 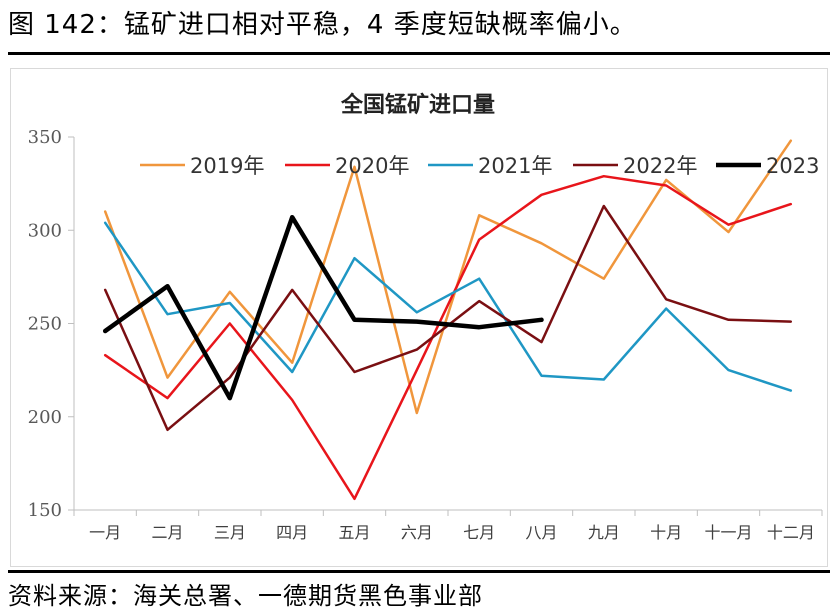 What do you see at coordinates (660, 166) in the screenshot?
I see `legend-label: 2022年` at bounding box center [660, 166].